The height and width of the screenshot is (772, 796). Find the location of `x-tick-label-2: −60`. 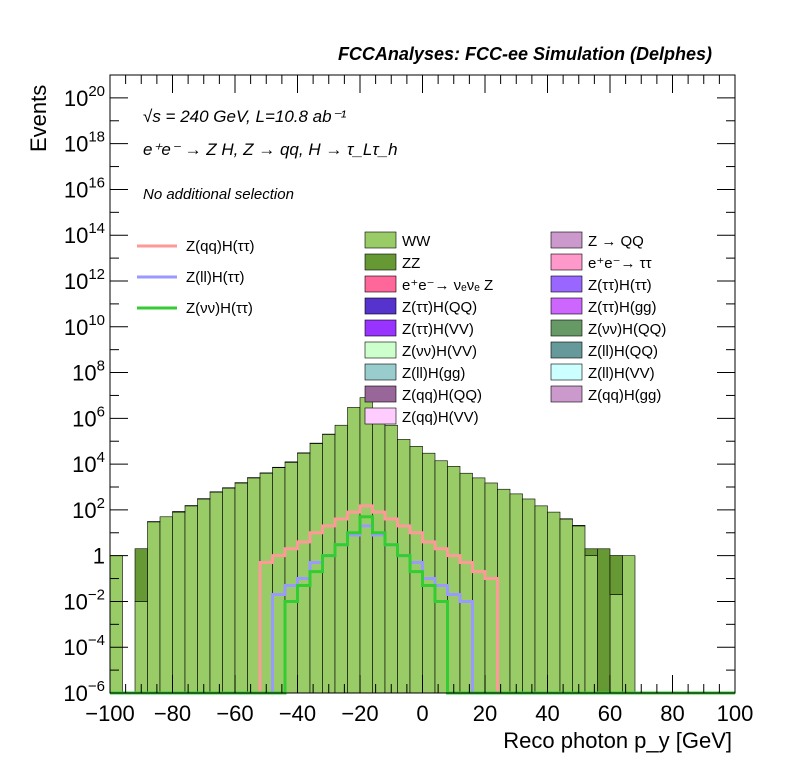

x-tick-label-2: −60 is located at coordinates (234, 713).